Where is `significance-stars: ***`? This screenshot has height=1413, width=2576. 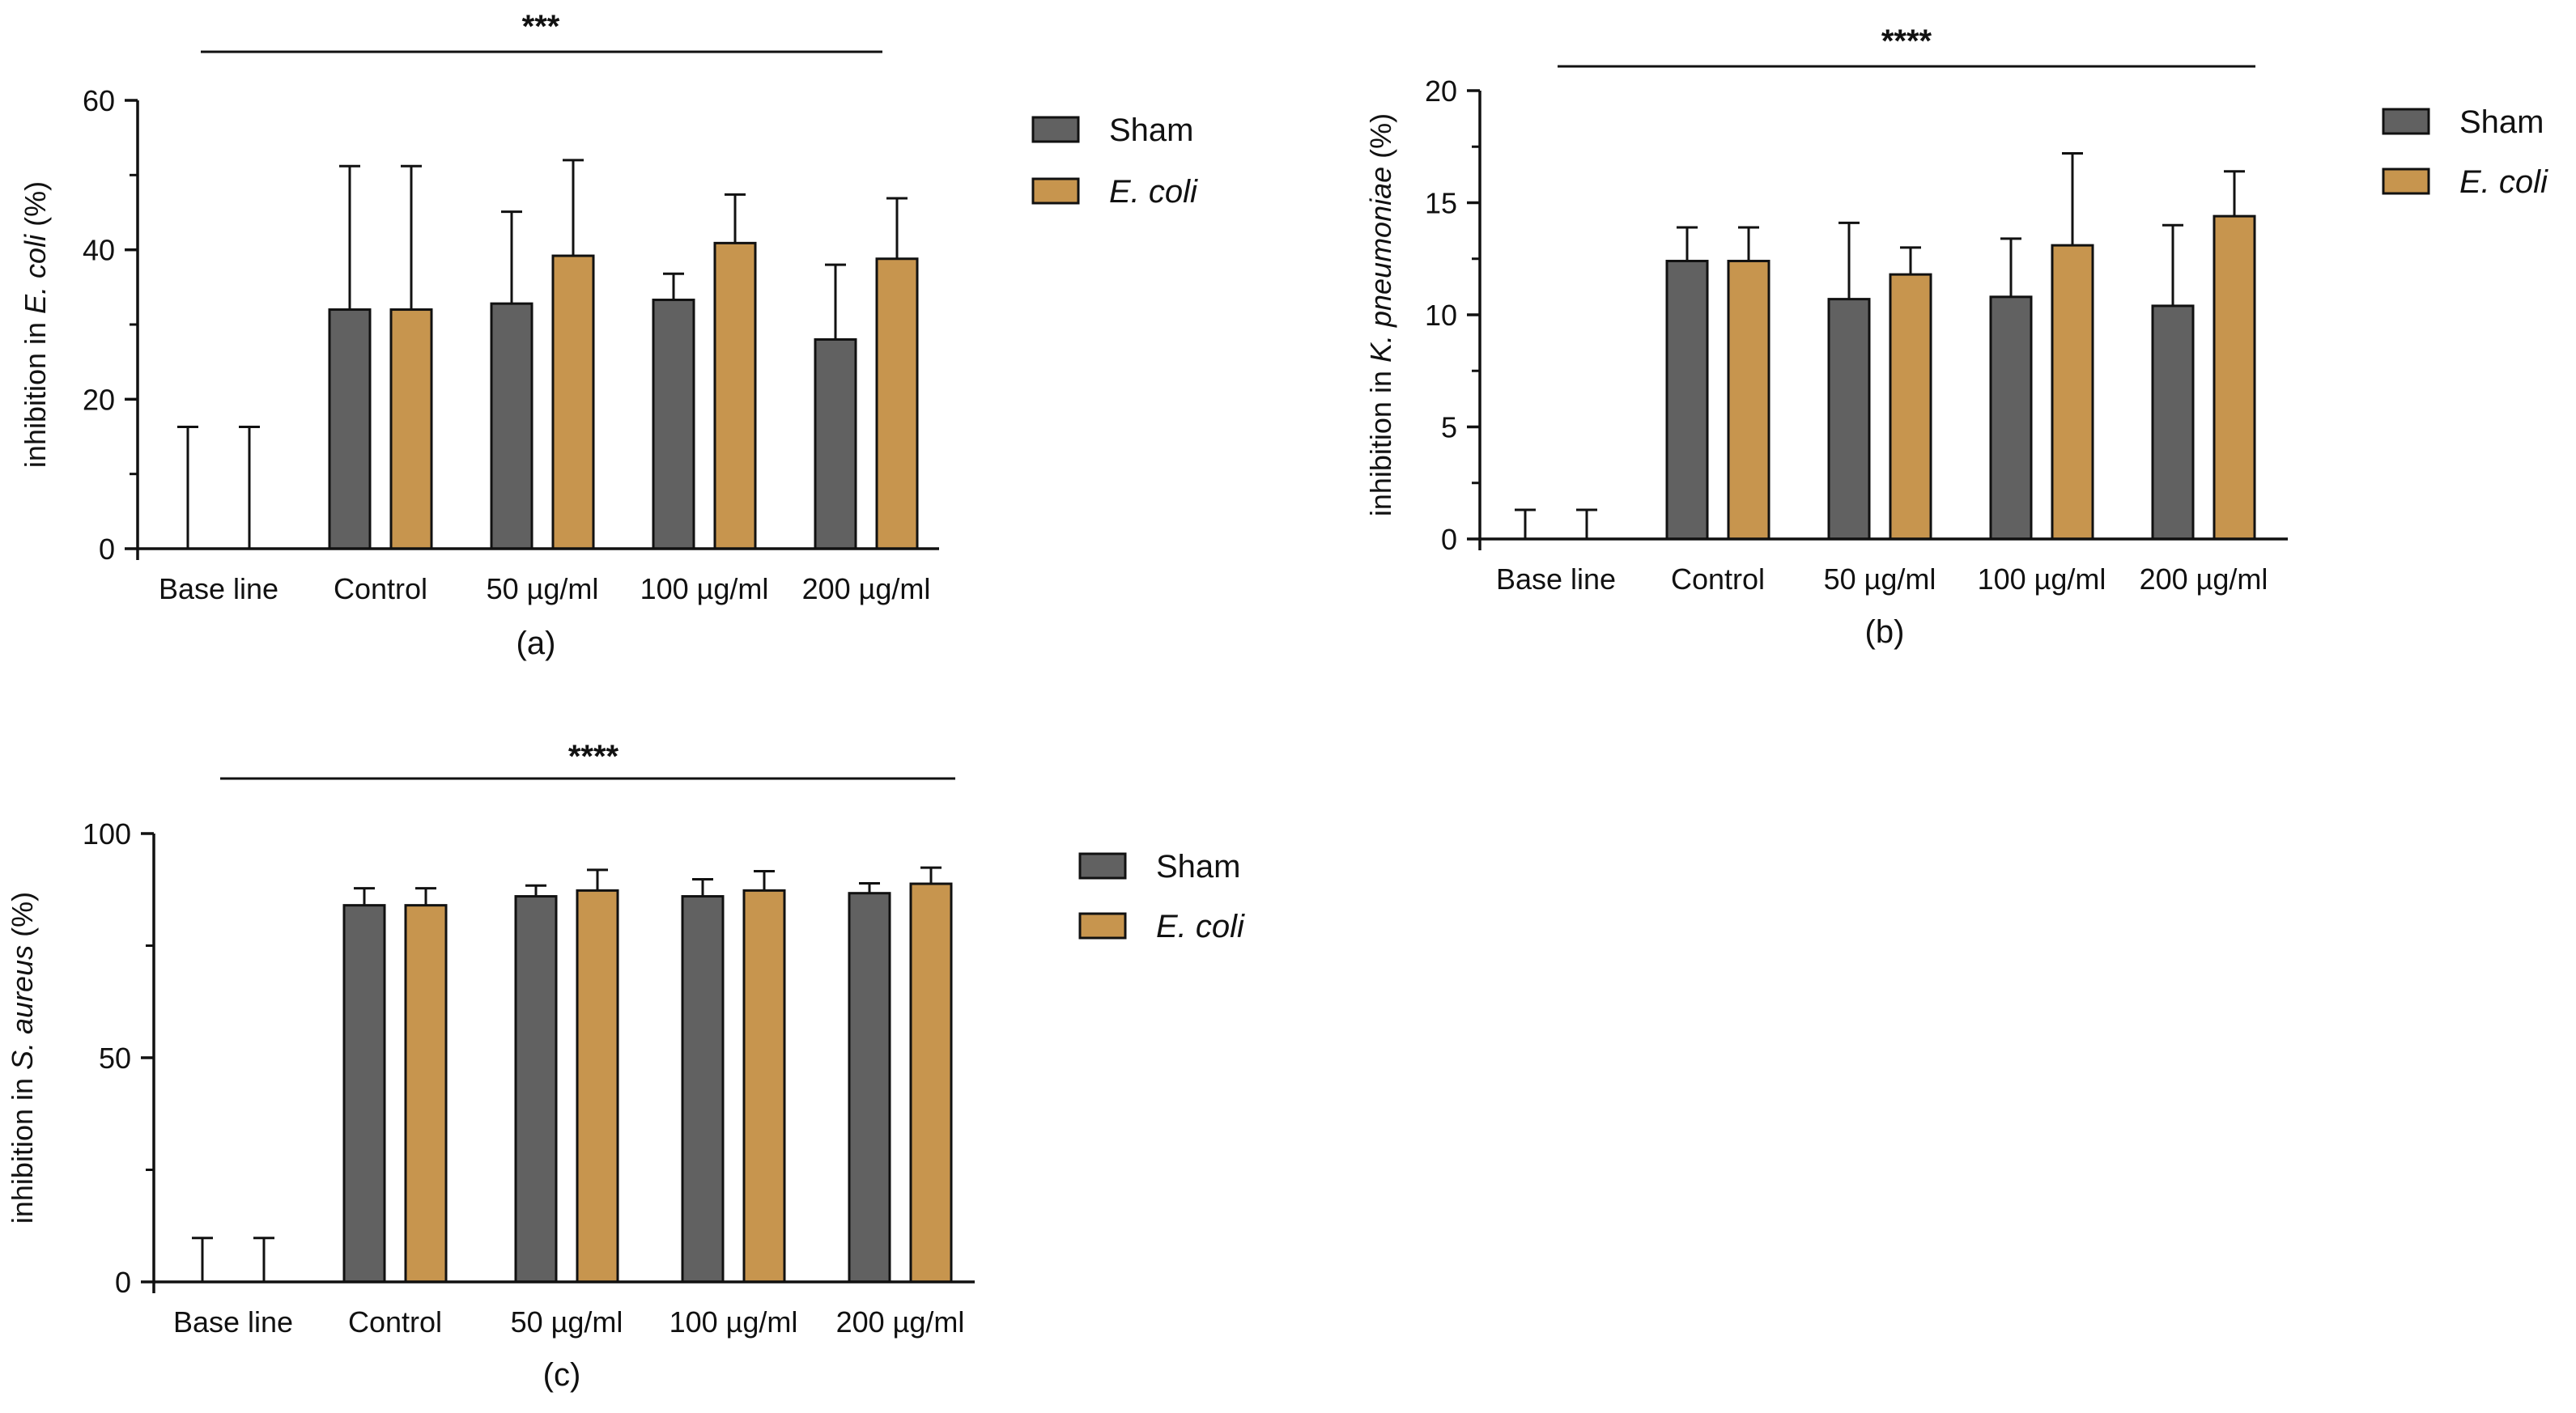 significance-stars: *** is located at coordinates (541, 27).